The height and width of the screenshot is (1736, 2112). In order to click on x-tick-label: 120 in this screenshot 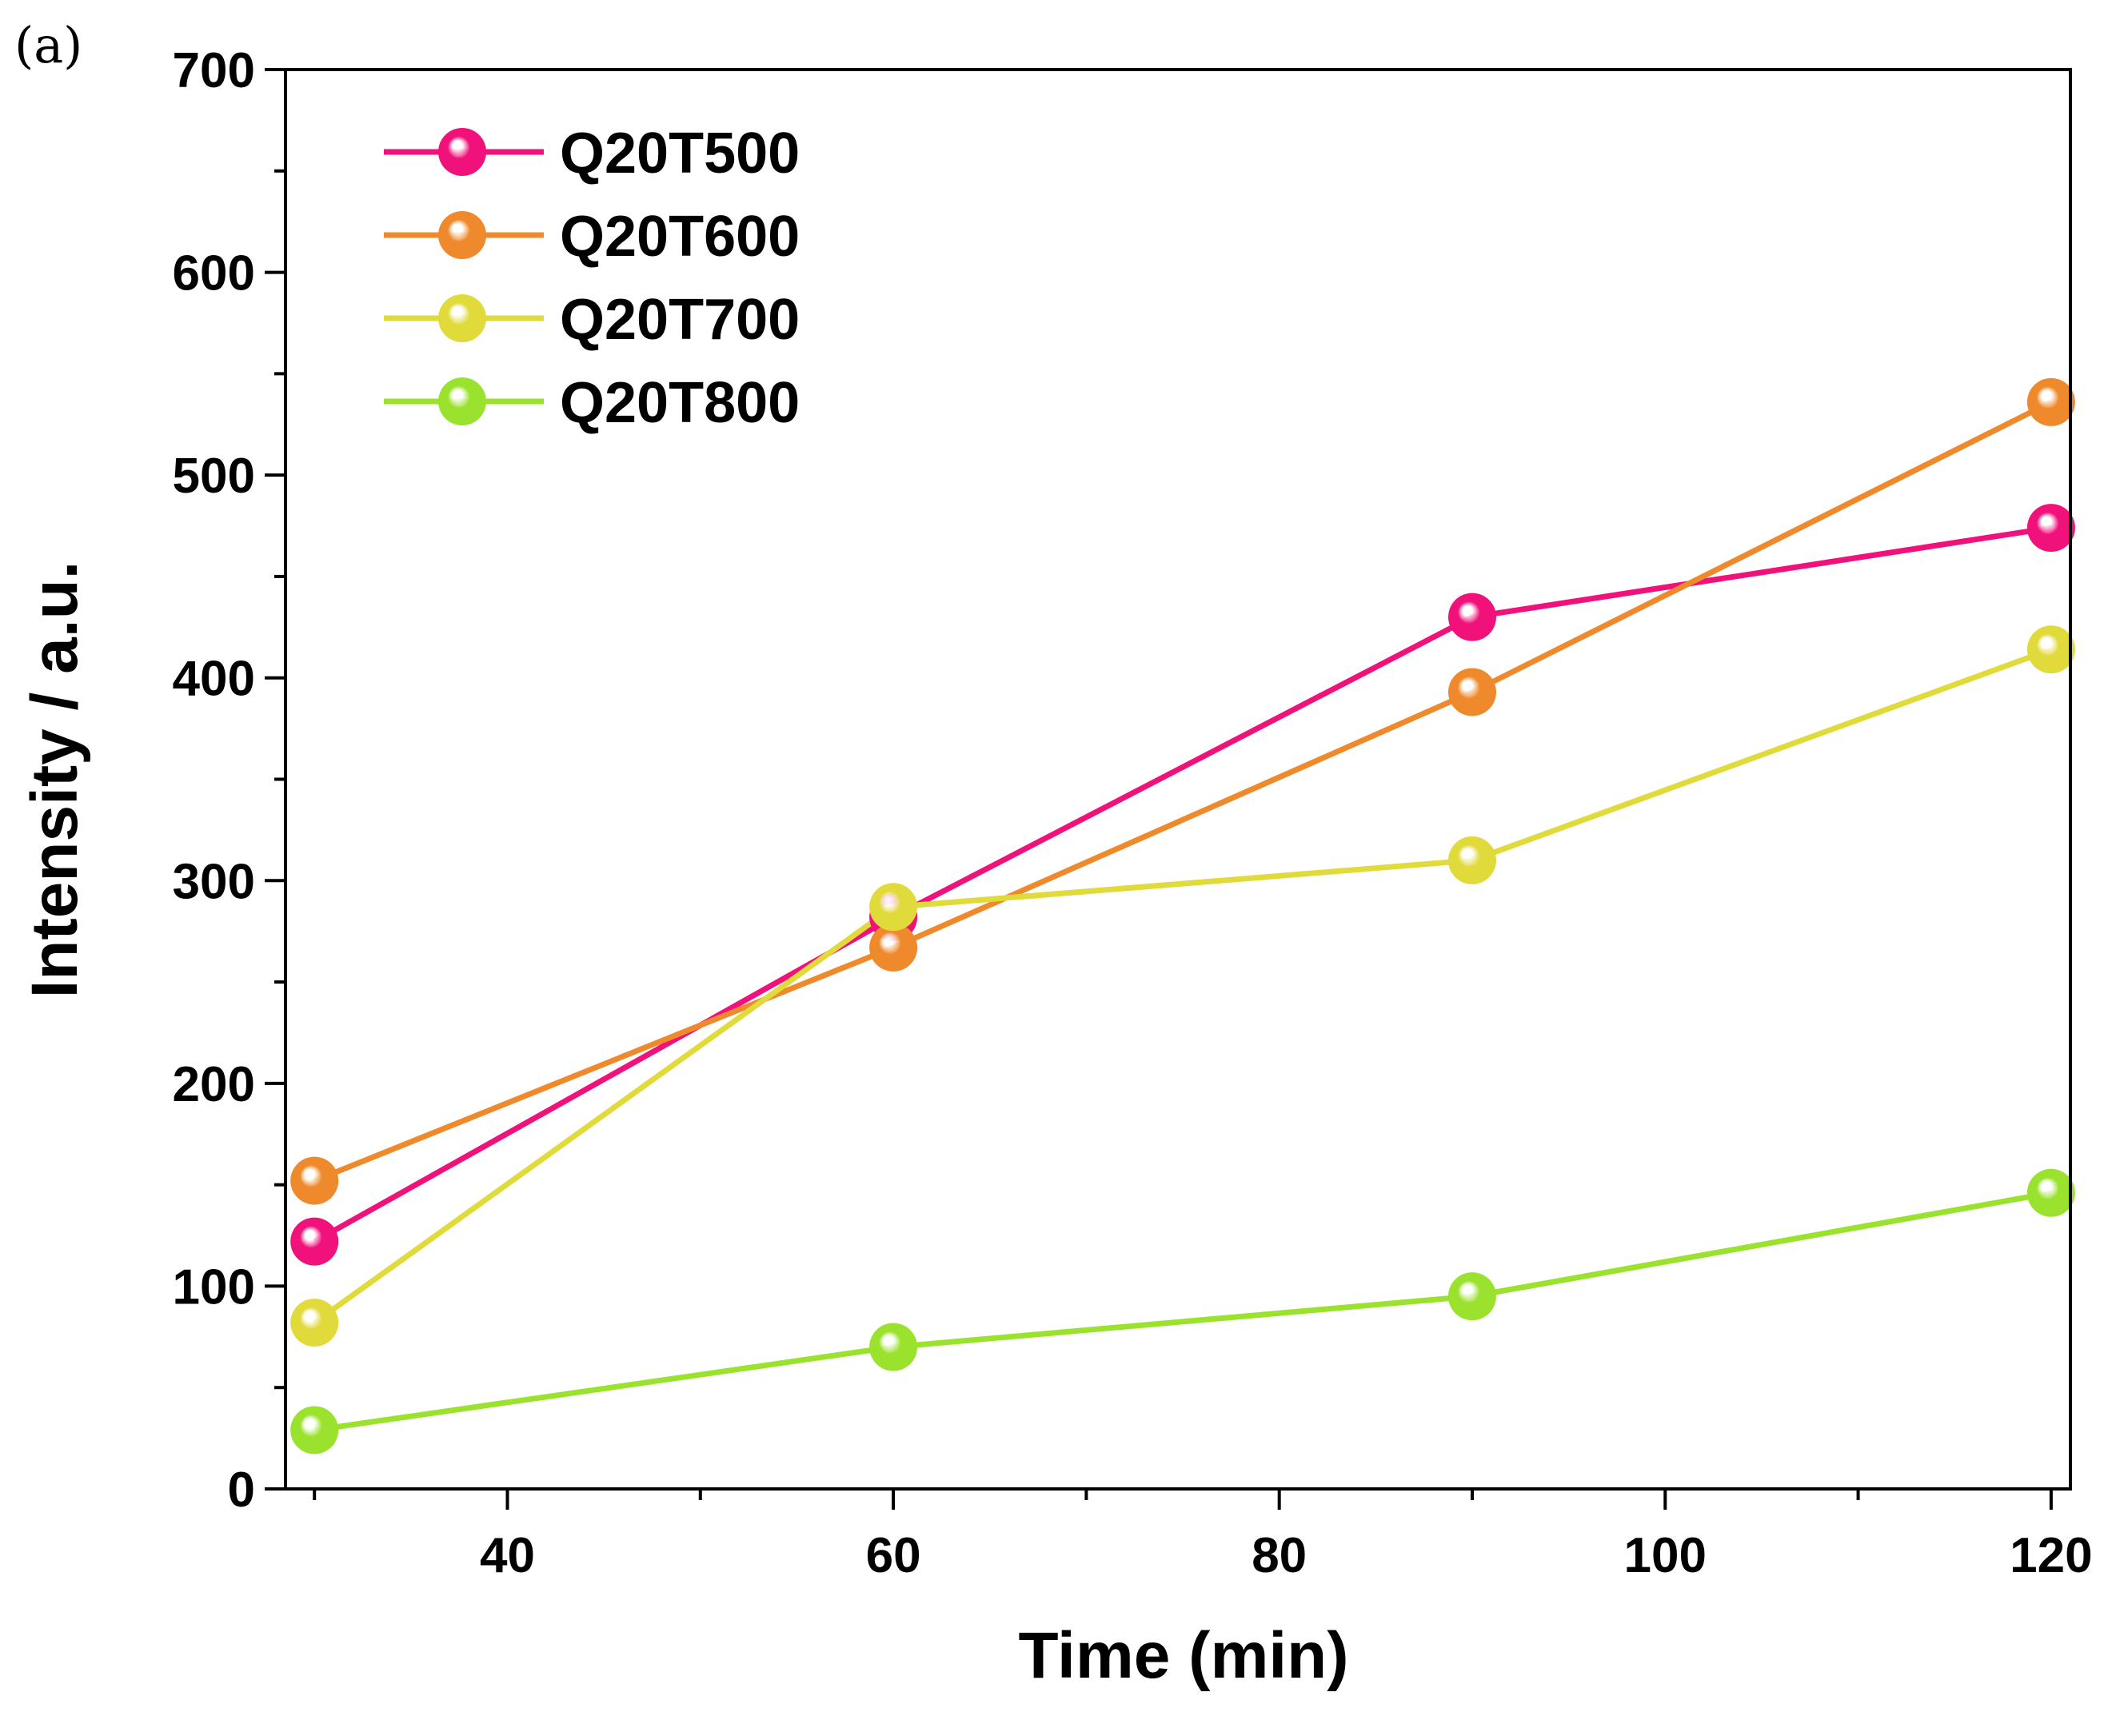, I will do `click(2051, 1555)`.